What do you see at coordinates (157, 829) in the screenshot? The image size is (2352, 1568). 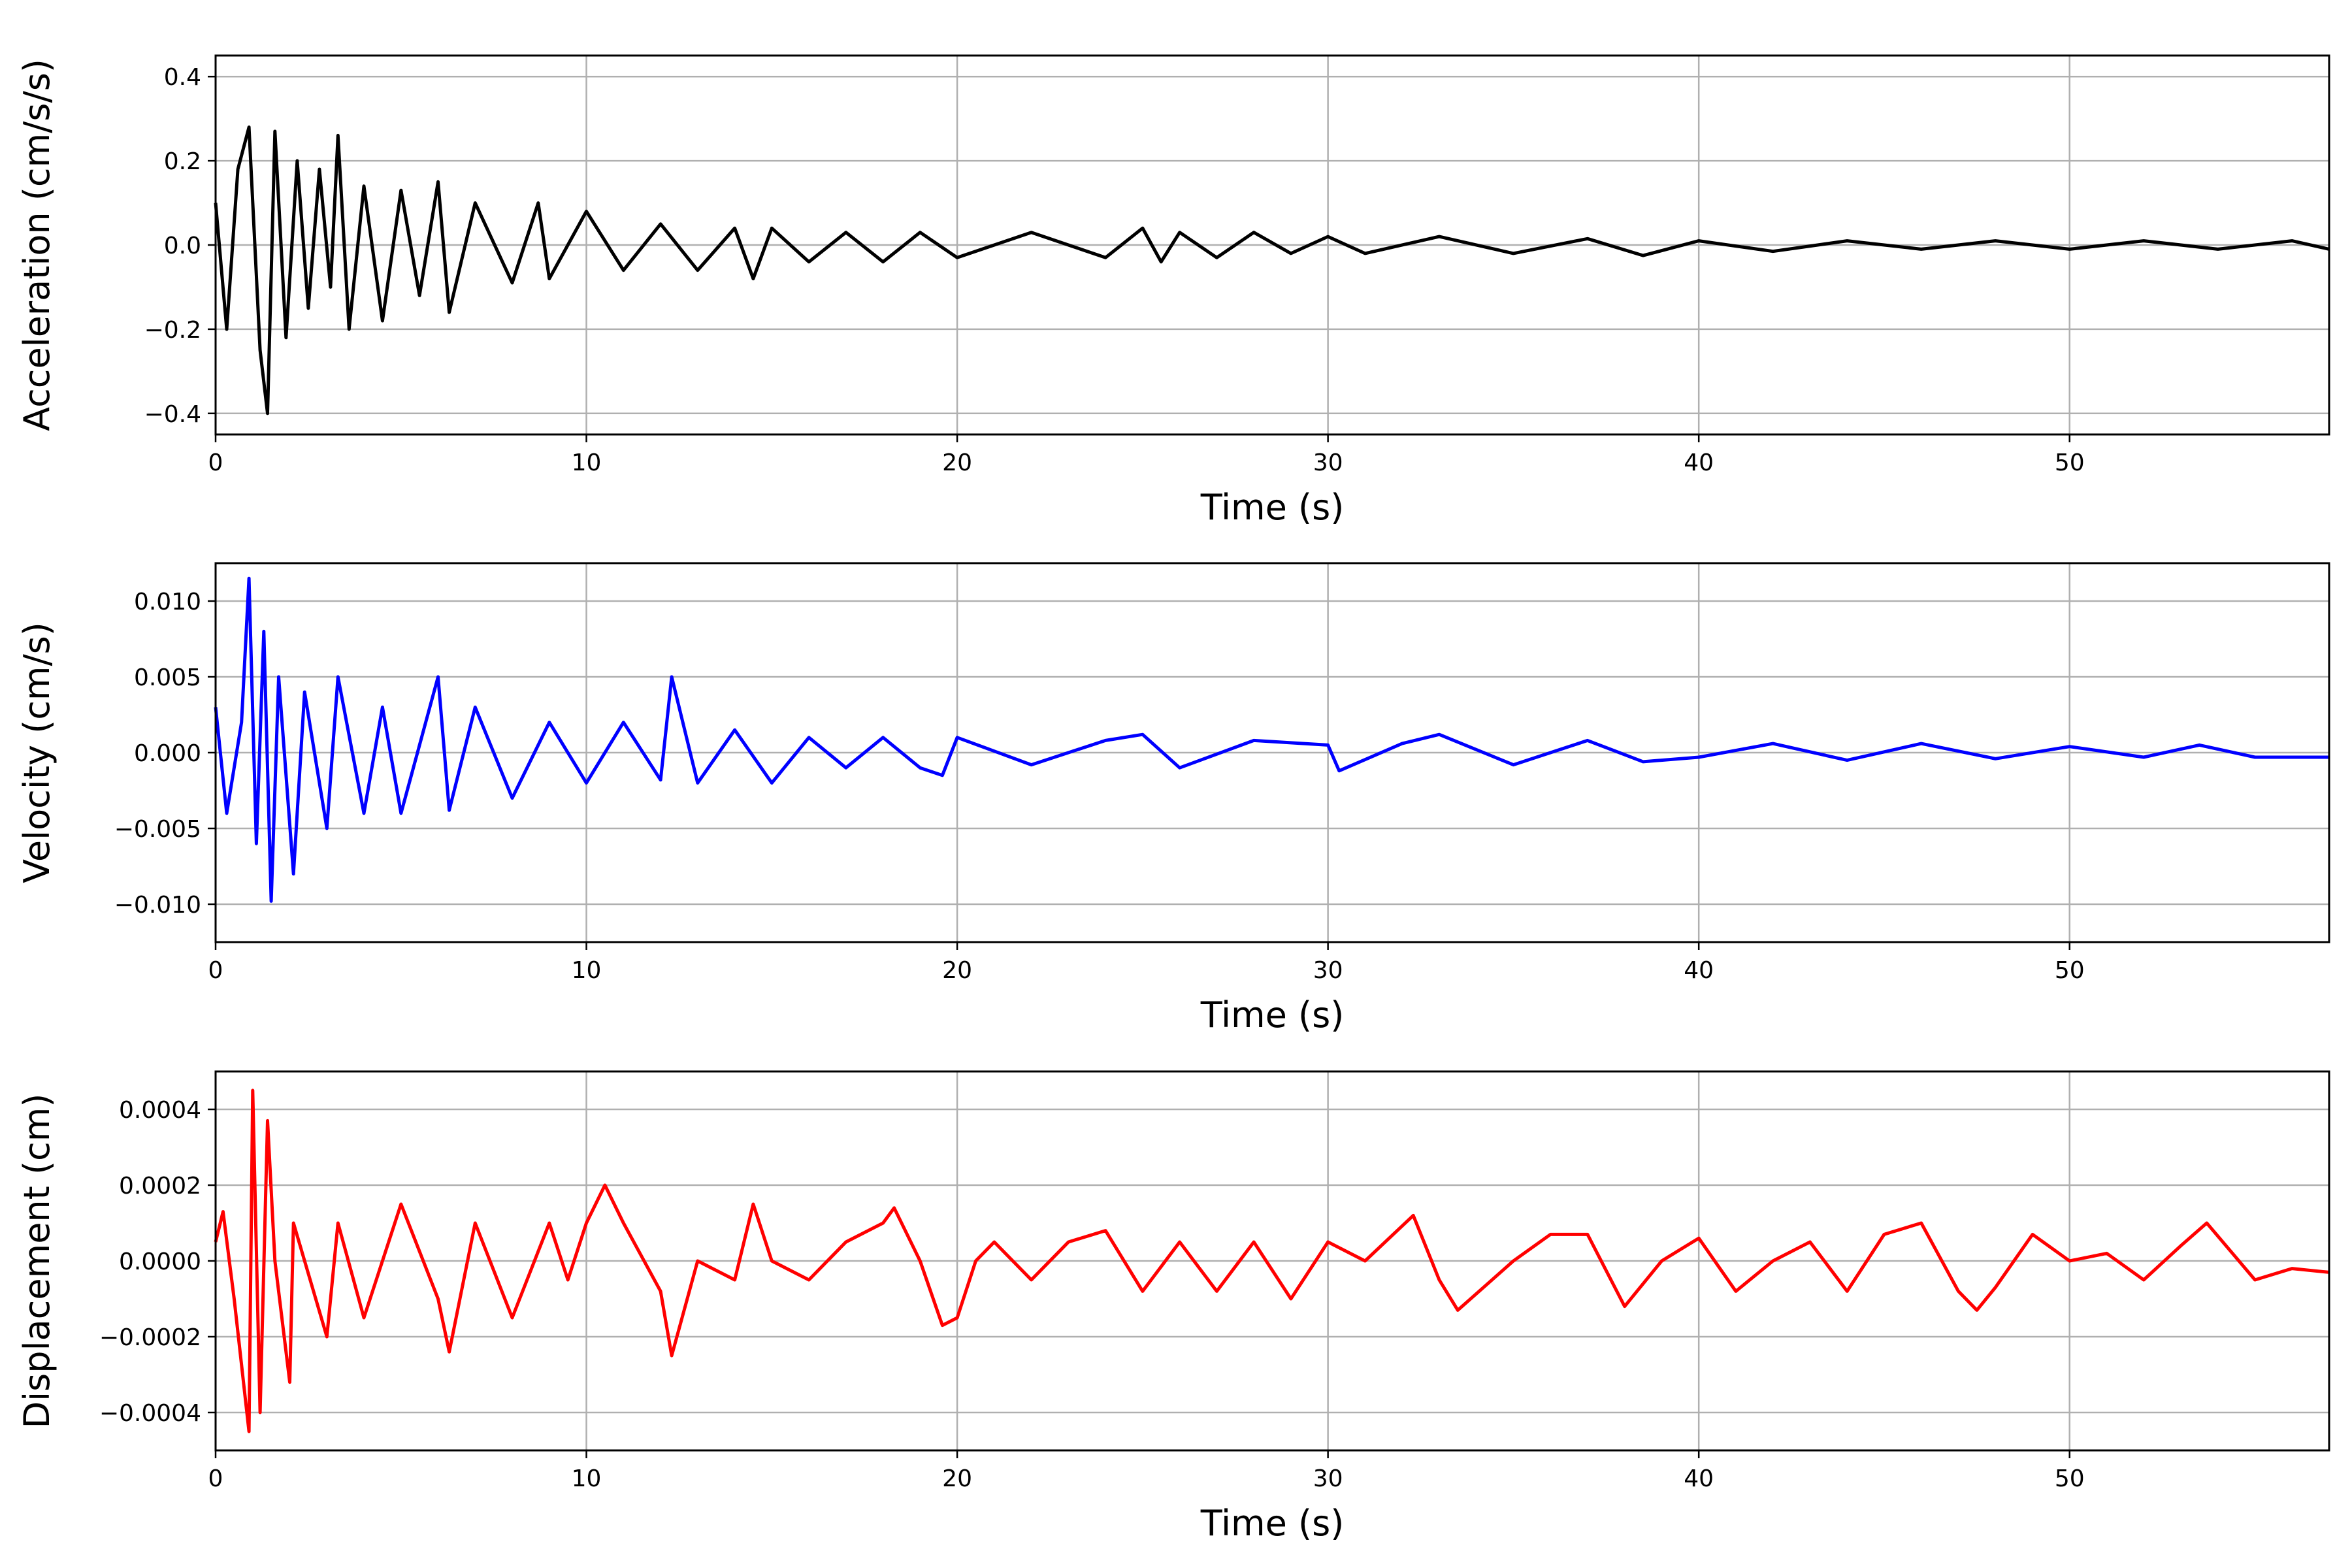 I see `y-tick-label: −0.005` at bounding box center [157, 829].